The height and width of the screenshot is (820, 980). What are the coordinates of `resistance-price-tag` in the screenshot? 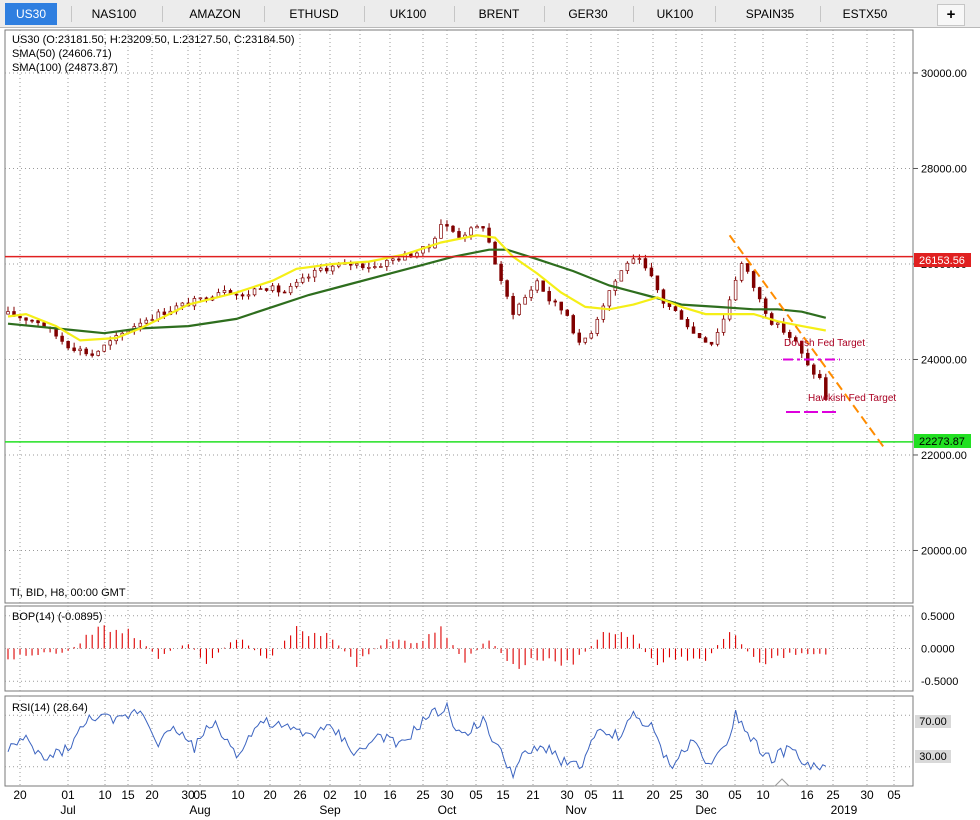 It's located at (942, 260).